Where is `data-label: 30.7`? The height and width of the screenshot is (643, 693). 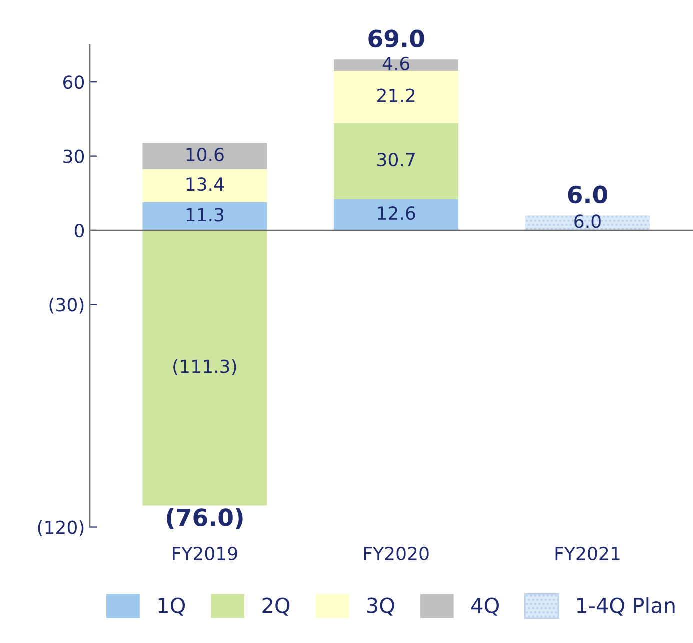 data-label: 30.7 is located at coordinates (396, 159).